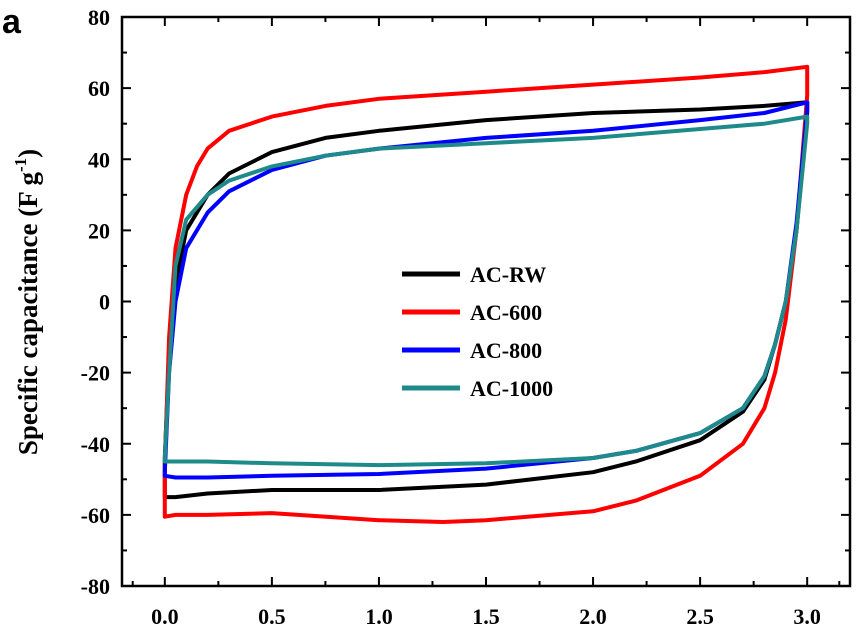 This screenshot has height=633, width=865. I want to click on y-tick-label: 0, so click(104, 302).